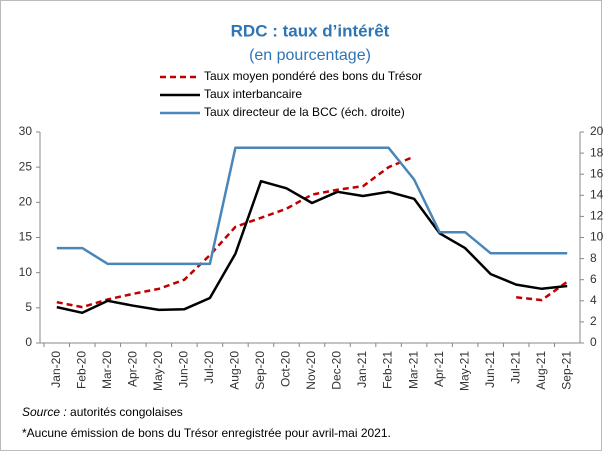 The image size is (603, 452). Describe the element at coordinates (310, 30) in the screenshot. I see `chart-title: RDC : taux d’intérêt` at that location.